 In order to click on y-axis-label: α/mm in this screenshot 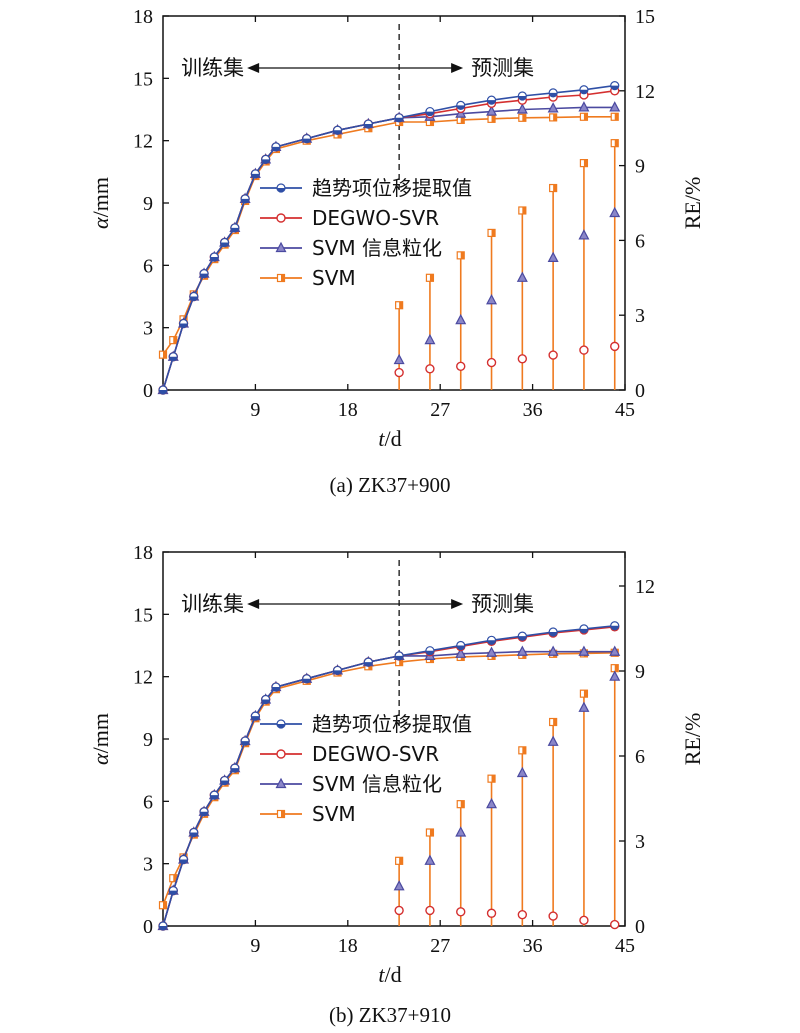, I will do `click(100, 203)`.